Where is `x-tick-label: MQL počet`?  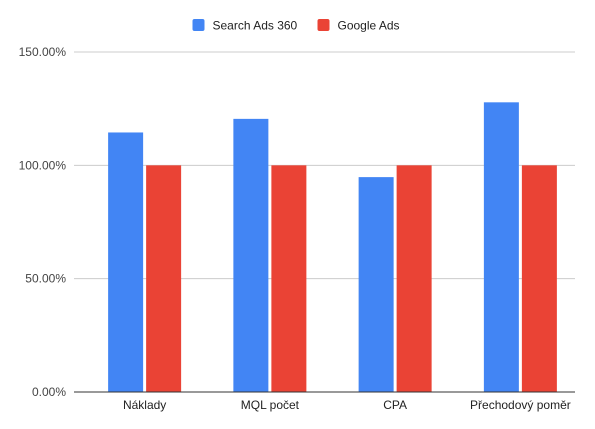
x-tick-label: MQL počet is located at coordinates (270, 405).